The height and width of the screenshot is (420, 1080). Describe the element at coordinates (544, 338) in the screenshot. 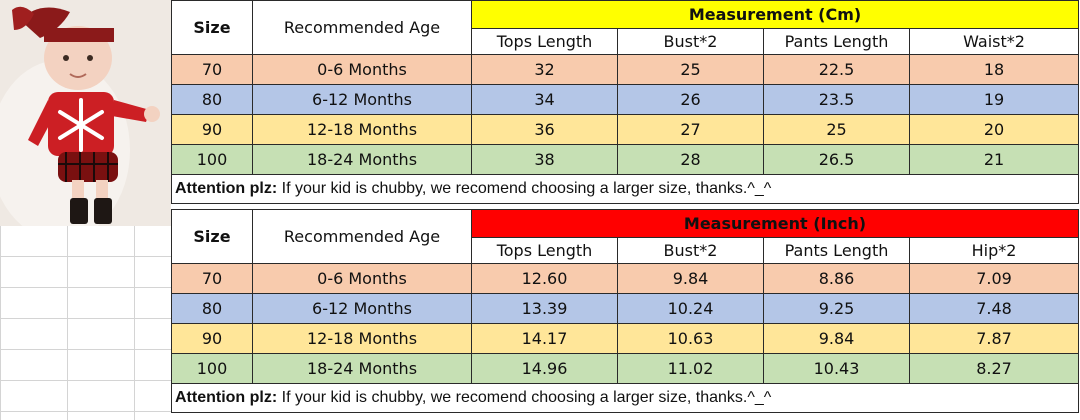

I see `value-cell: 14.17` at that location.